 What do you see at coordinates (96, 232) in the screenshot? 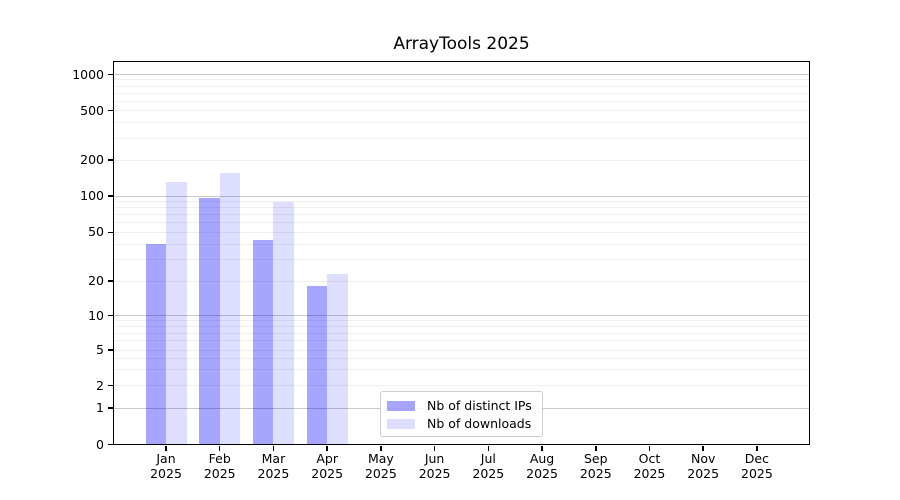
I see `y-tick-label: 50` at bounding box center [96, 232].